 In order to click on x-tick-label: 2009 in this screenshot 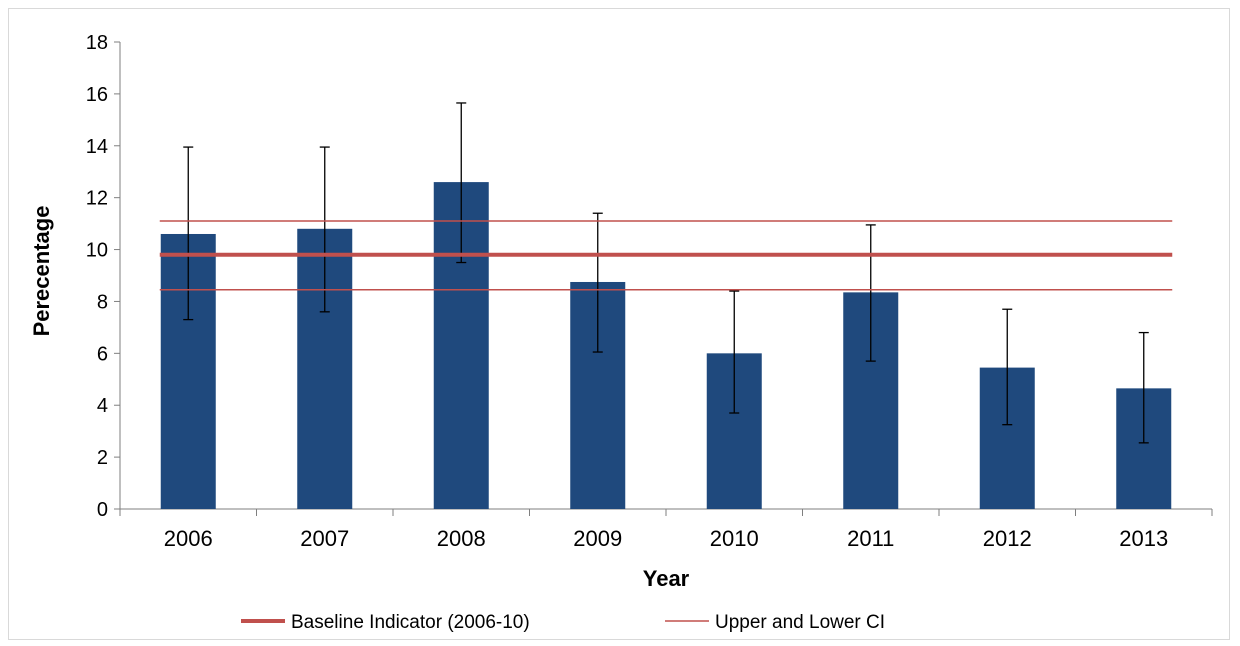, I will do `click(597, 538)`.